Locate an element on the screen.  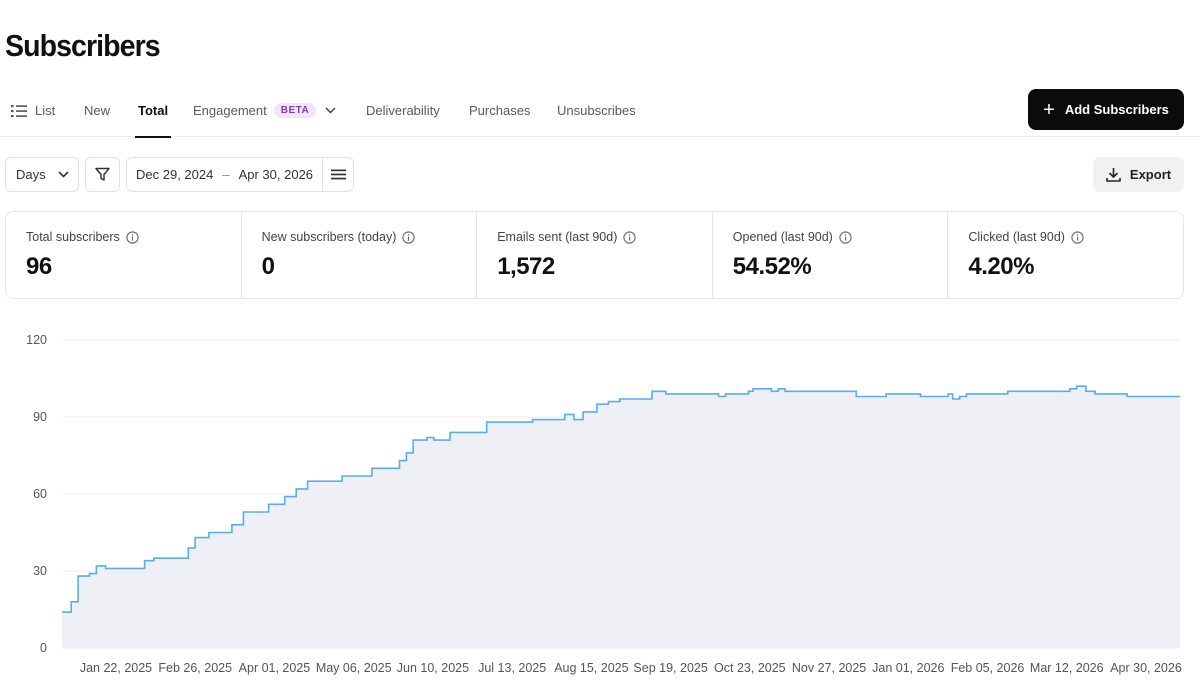
x-tick-label: Apr 30, 2026 is located at coordinates (1146, 668).